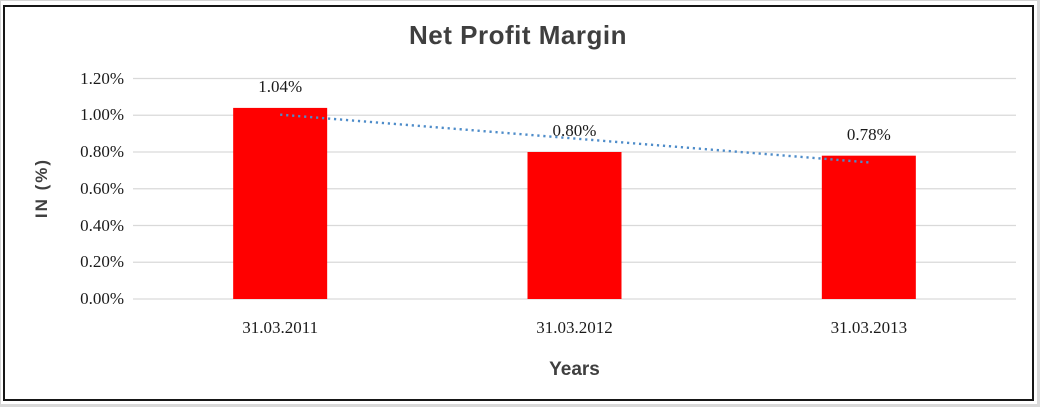 Image resolution: width=1040 pixels, height=407 pixels. Describe the element at coordinates (574, 130) in the screenshot. I see `bar-data-label: 0.80%` at that location.